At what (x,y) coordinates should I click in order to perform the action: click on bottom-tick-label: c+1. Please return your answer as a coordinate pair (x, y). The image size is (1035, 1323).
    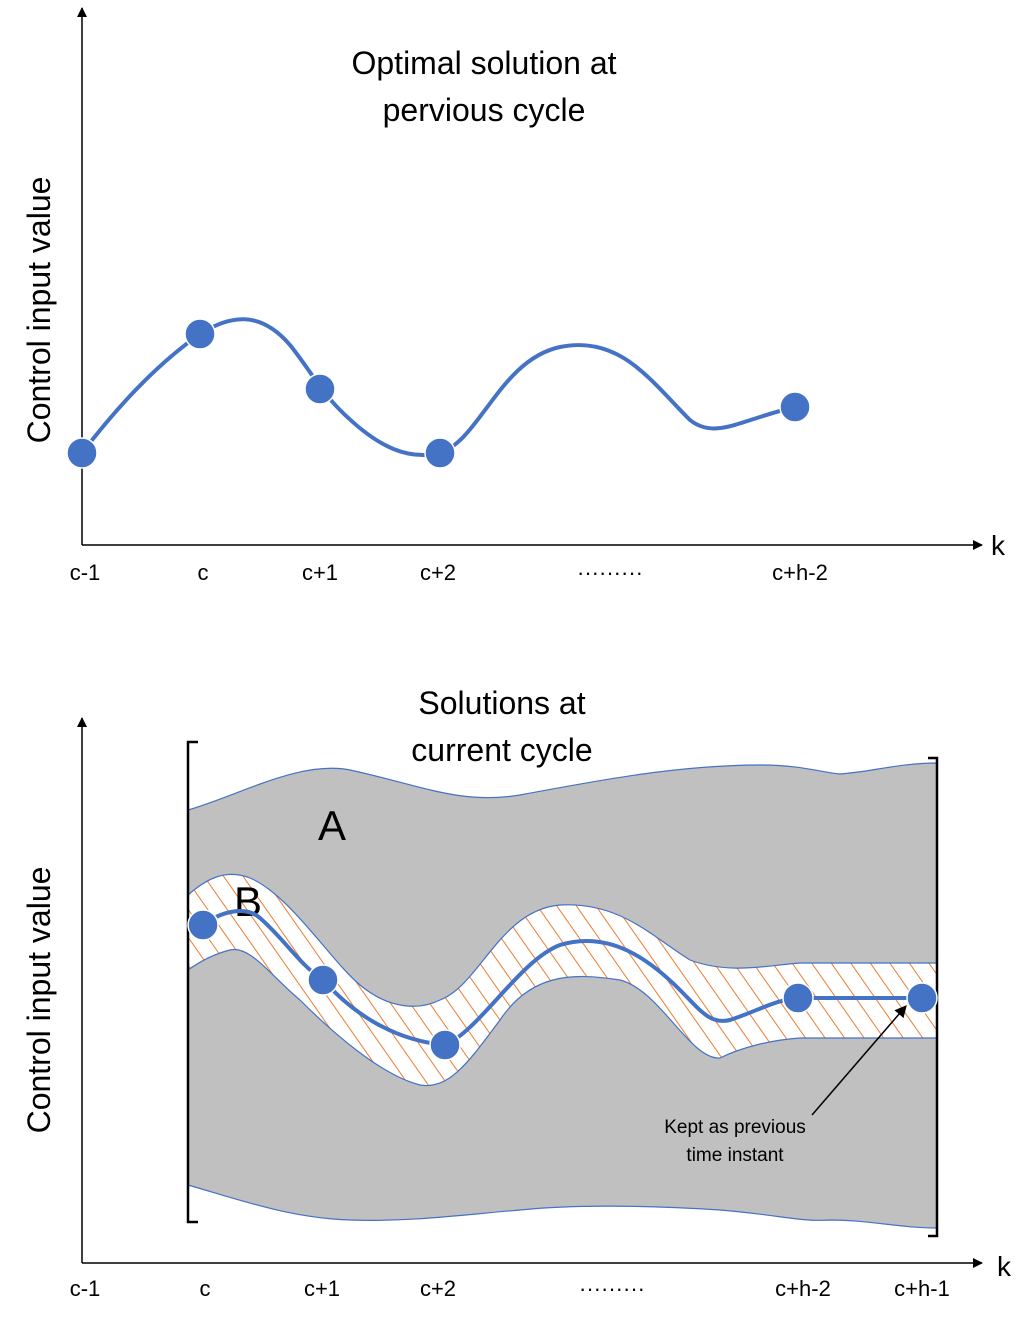
    Looking at the image, I should click on (322, 1288).